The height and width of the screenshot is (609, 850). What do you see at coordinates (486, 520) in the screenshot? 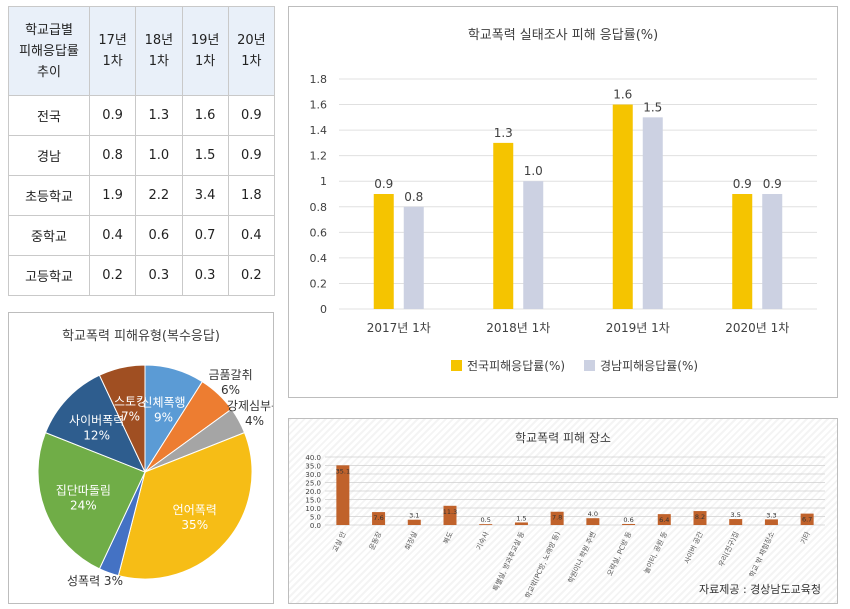
I see `data-label: 0.5` at bounding box center [486, 520].